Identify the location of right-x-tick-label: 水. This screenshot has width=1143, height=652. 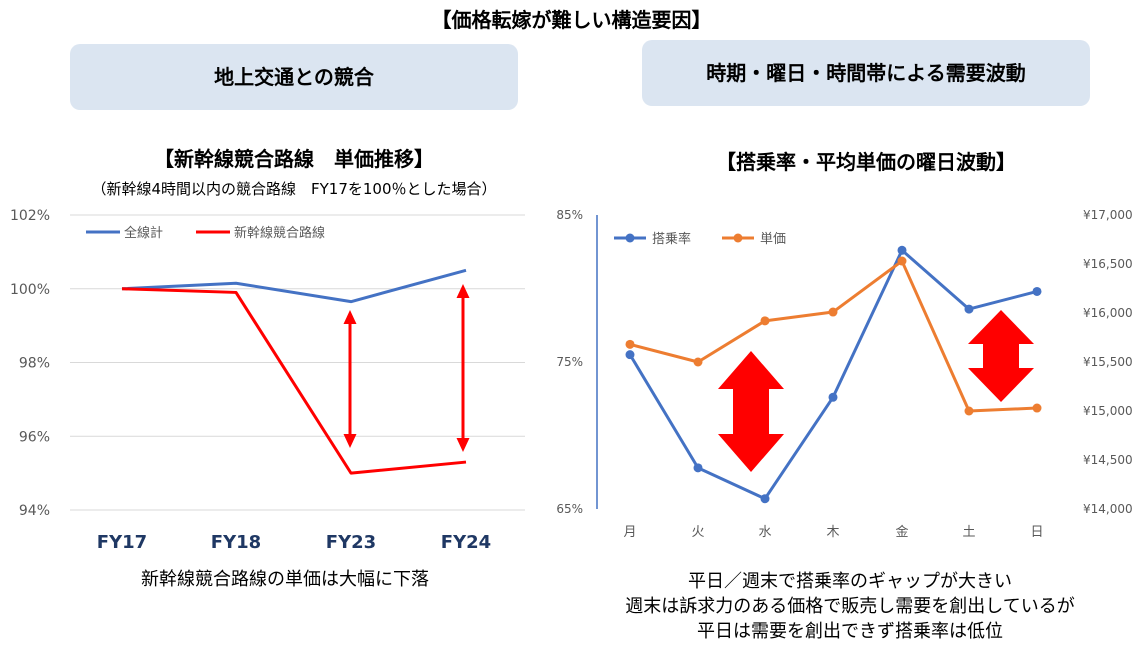
(764, 532).